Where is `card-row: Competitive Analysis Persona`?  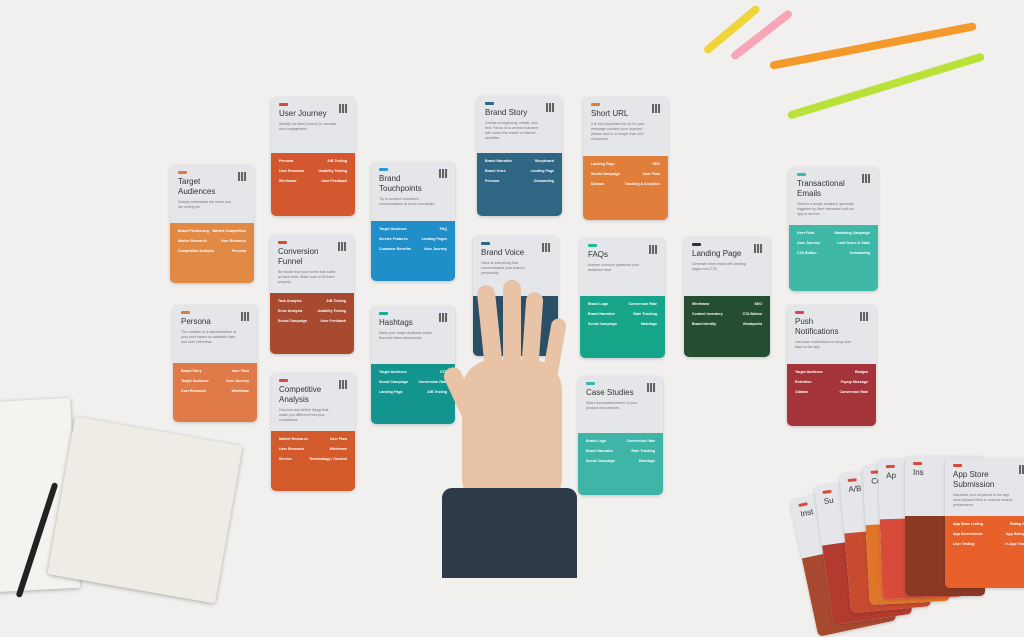
card-row: Competitive Analysis Persona is located at coordinates (212, 251).